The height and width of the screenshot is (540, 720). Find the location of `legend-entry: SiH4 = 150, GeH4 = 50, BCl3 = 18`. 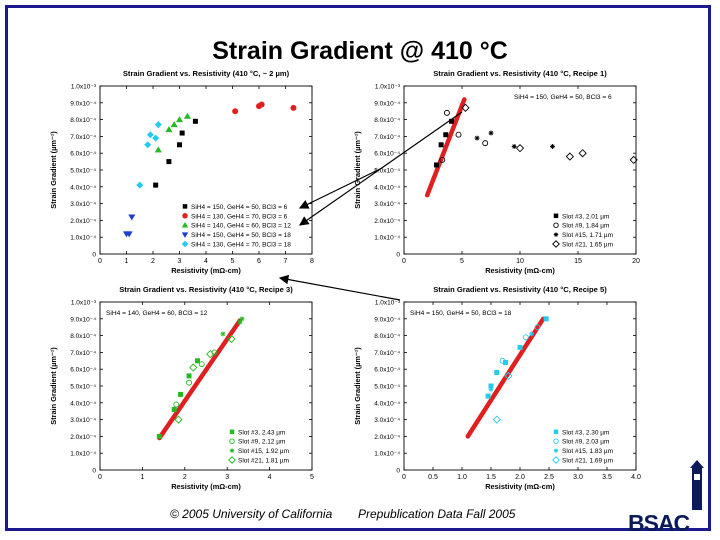

legend-entry: SiH4 = 150, GeH4 = 50, BCl3 = 18 is located at coordinates (241, 235).